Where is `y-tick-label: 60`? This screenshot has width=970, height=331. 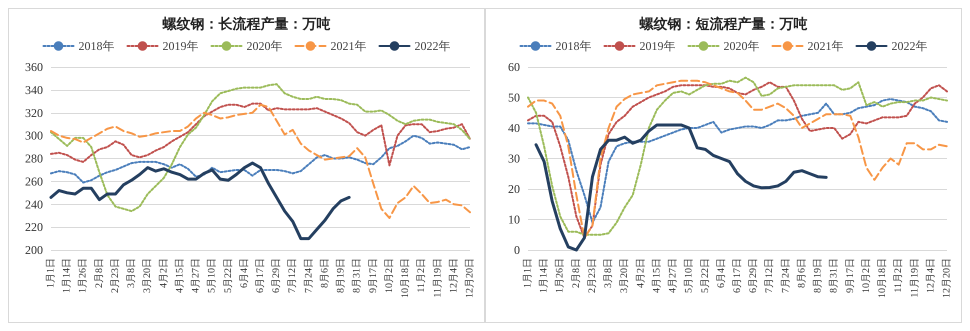
y-tick-label: 60 is located at coordinates (514, 67).